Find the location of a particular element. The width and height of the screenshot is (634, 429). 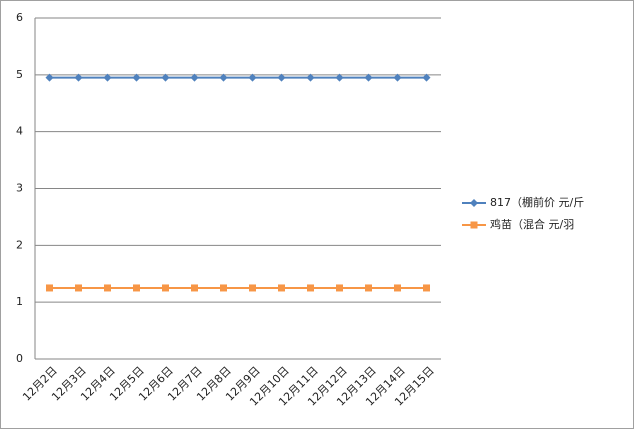

y-tick-label: 5 is located at coordinates (19, 74).